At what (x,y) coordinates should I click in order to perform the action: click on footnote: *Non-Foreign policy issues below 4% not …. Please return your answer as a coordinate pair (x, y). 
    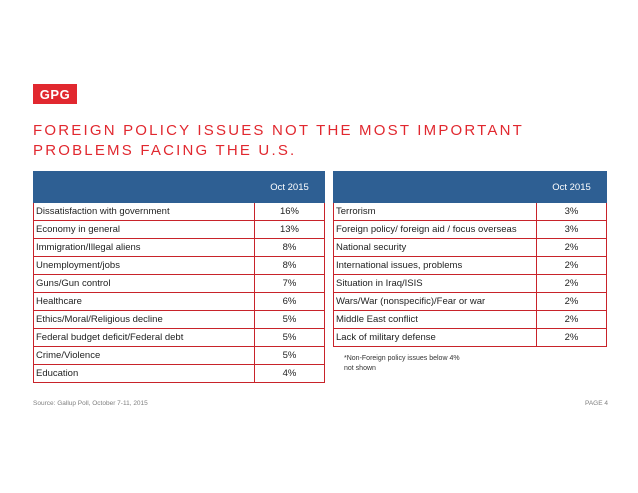
    Looking at the image, I should click on (402, 363).